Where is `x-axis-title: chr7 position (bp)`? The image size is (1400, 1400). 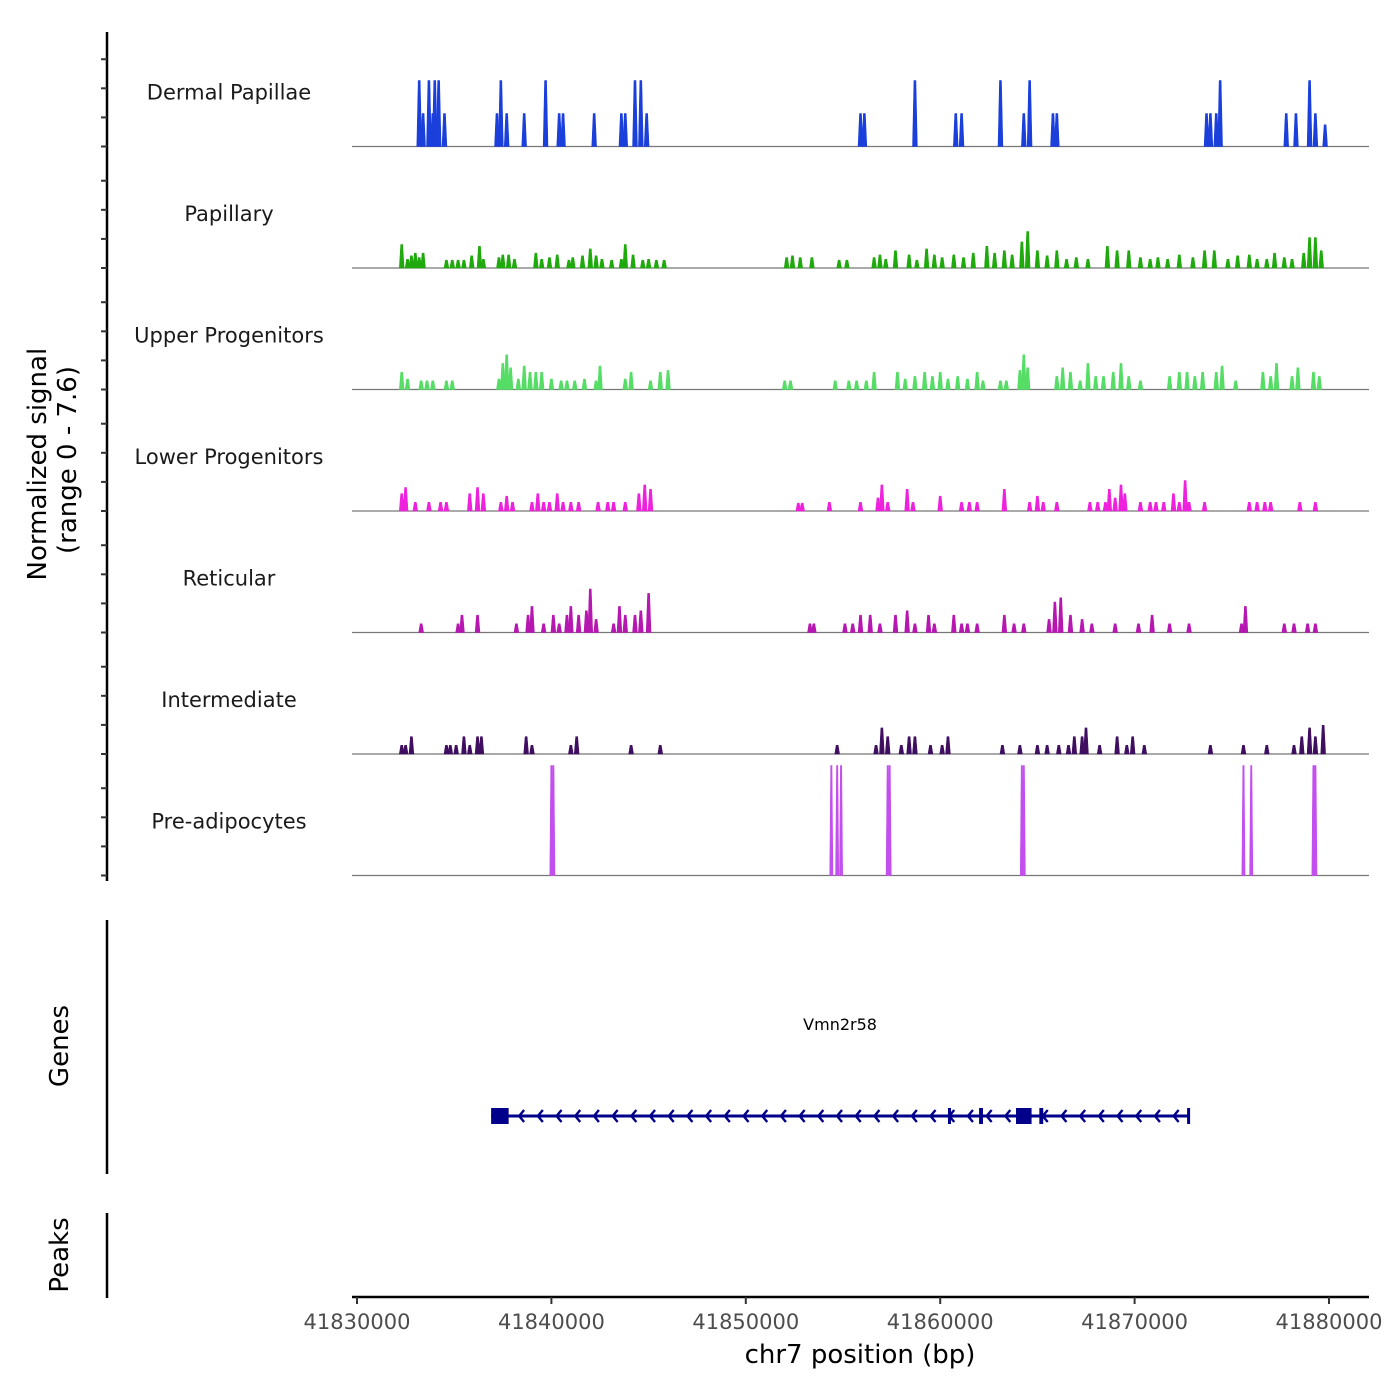 x-axis-title: chr7 position (bp) is located at coordinates (860, 1355).